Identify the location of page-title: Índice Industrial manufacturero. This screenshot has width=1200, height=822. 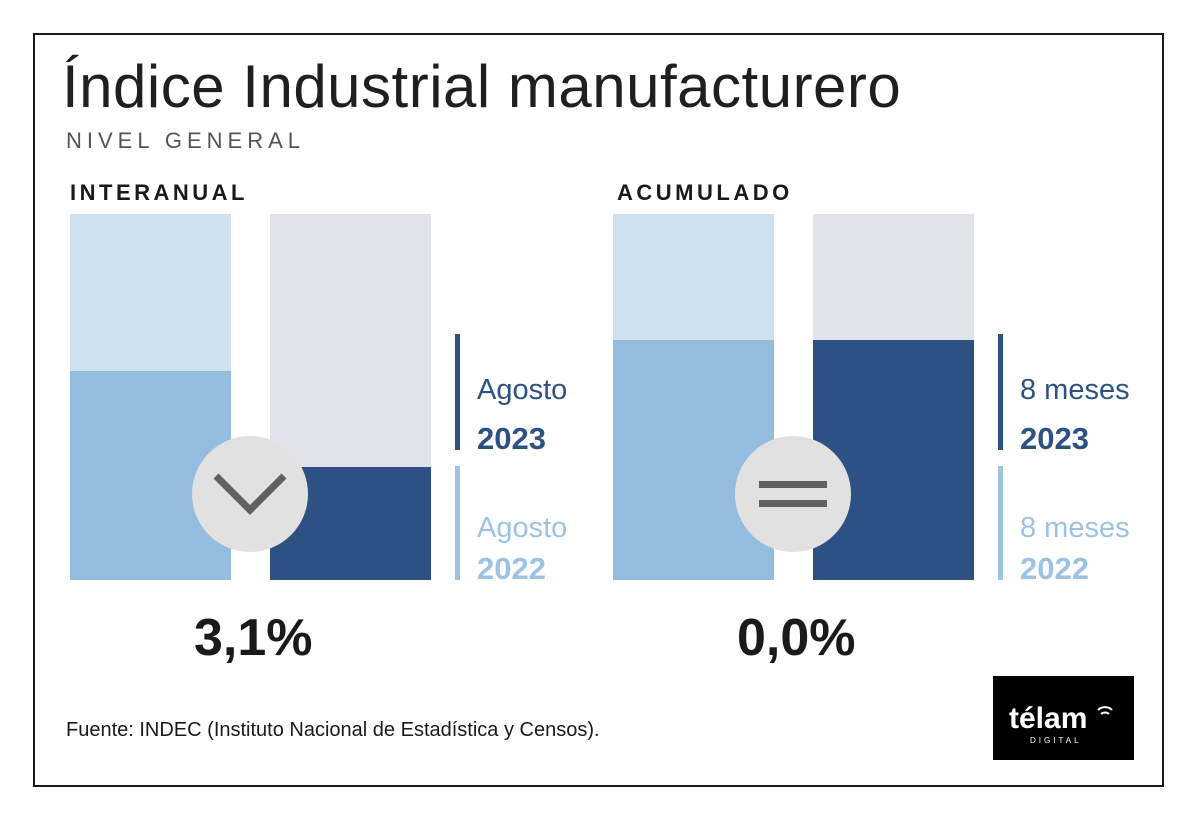
(482, 86).